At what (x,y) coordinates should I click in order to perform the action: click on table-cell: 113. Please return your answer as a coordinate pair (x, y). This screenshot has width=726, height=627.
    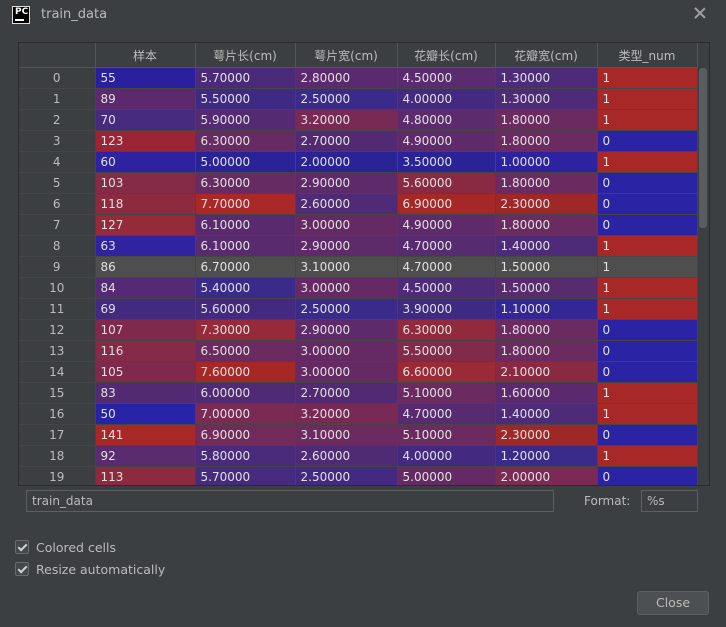
    Looking at the image, I should click on (145, 475).